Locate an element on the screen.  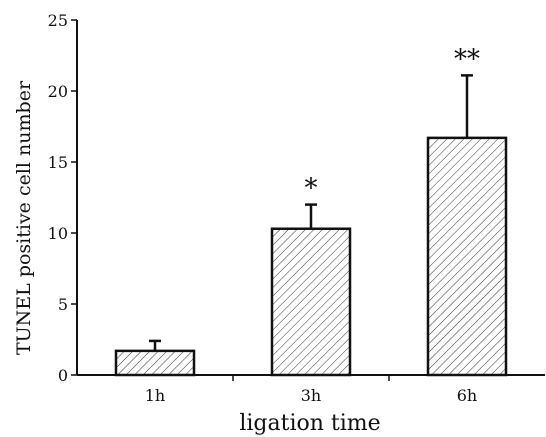
y-tick-label: 15 is located at coordinates (58, 162).